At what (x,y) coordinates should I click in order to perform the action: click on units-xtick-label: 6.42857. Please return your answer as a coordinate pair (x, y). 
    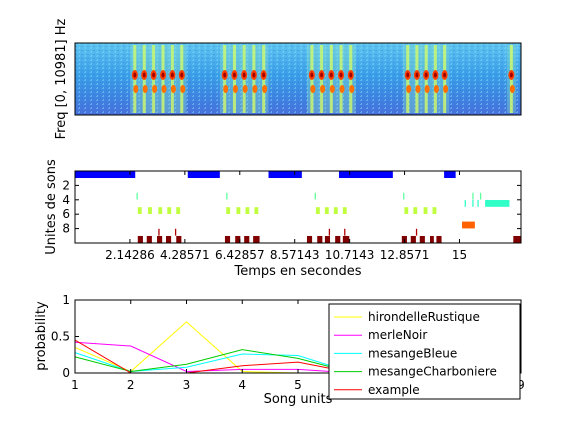
    Looking at the image, I should click on (240, 255).